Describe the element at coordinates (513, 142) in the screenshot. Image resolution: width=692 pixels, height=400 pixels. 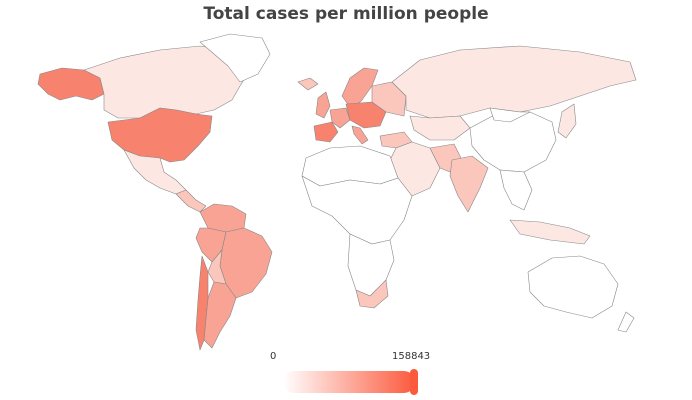
I see `country-china` at that location.